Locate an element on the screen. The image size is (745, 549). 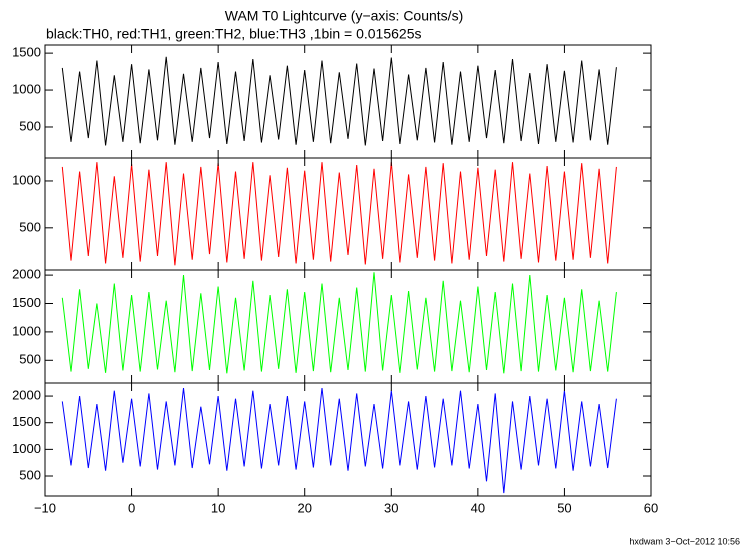
chart-title: WAM T0 Lightcurve (y−axis: Counts/s) is located at coordinates (344, 16).